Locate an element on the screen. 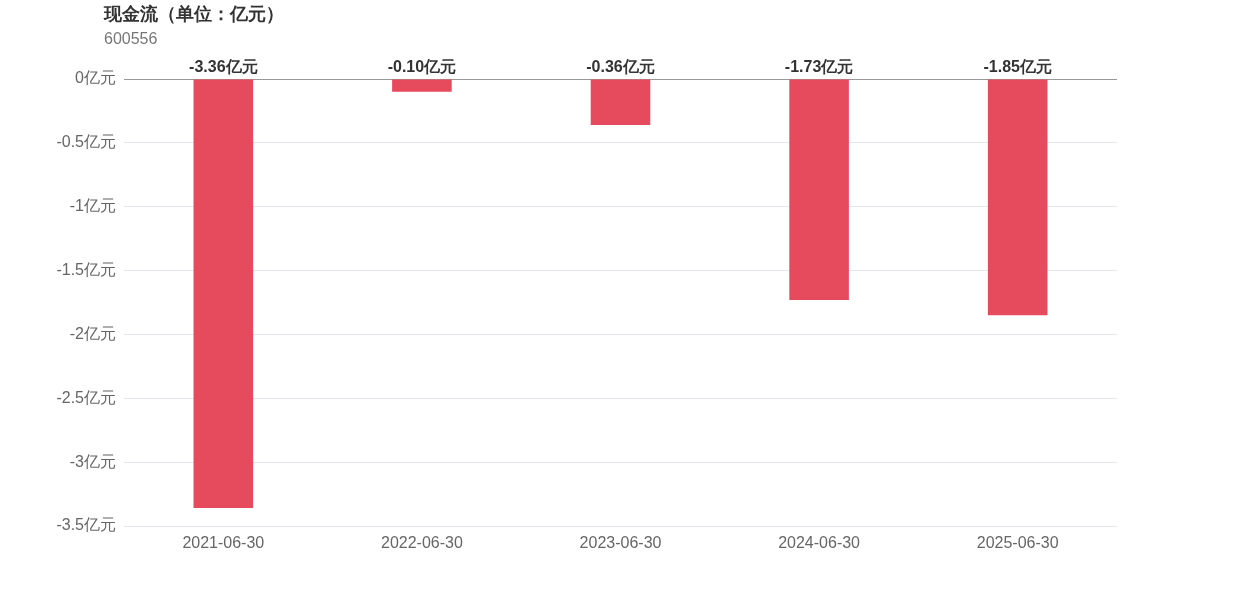 The image size is (1242, 596). chart-subtitle: 600556 is located at coordinates (131, 39).